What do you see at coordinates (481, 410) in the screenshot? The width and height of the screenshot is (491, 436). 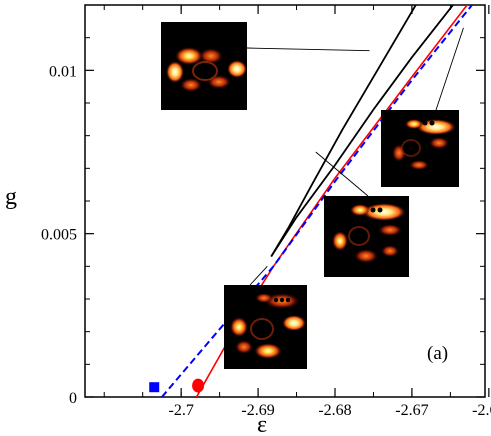 I see `x-tick-label: -2.66` at bounding box center [481, 410].